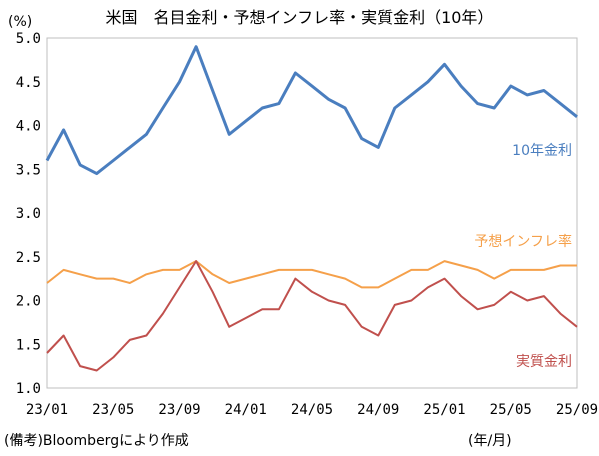 The height and width of the screenshot is (456, 599). Describe the element at coordinates (490, 441) in the screenshot. I see `x-axis-unit: (年/月)` at that location.